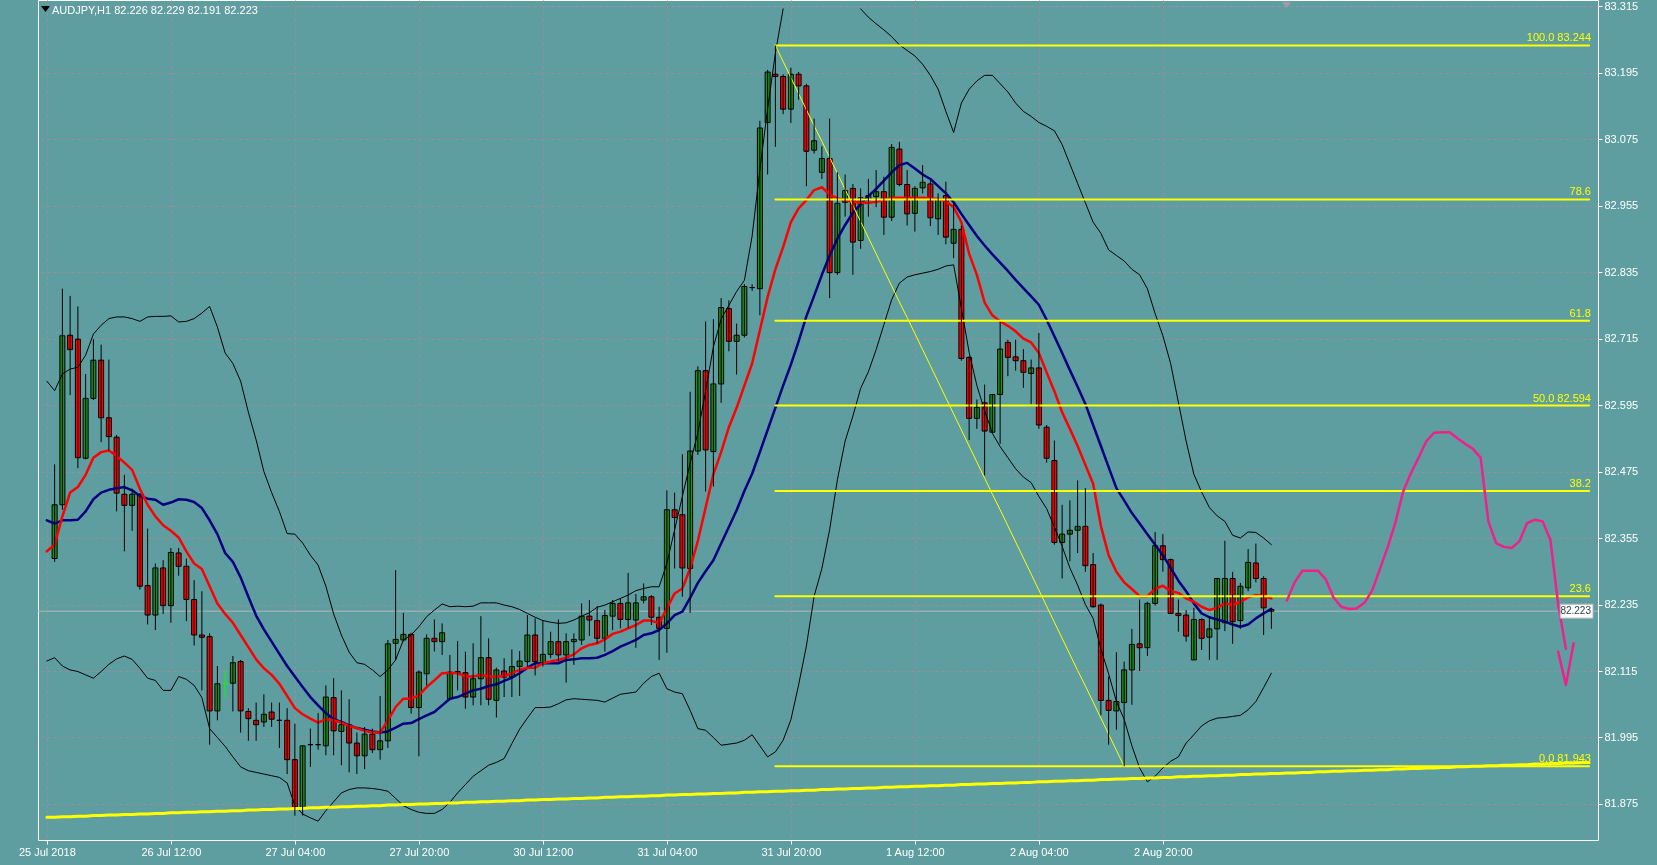 The height and width of the screenshot is (865, 1657). What do you see at coordinates (1621, 604) in the screenshot?
I see `y-tick-label: 82.235` at bounding box center [1621, 604].